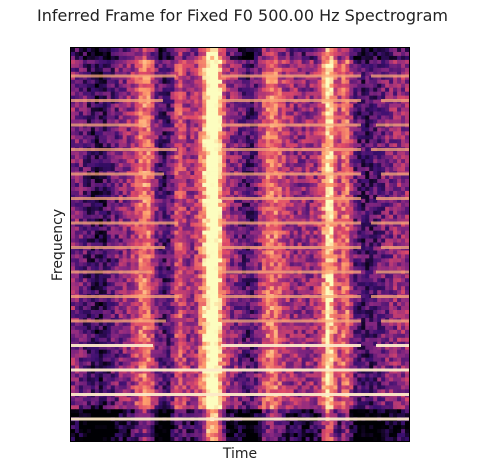  What do you see at coordinates (58, 245) in the screenshot?
I see `y-axis-label: Frequency` at bounding box center [58, 245].